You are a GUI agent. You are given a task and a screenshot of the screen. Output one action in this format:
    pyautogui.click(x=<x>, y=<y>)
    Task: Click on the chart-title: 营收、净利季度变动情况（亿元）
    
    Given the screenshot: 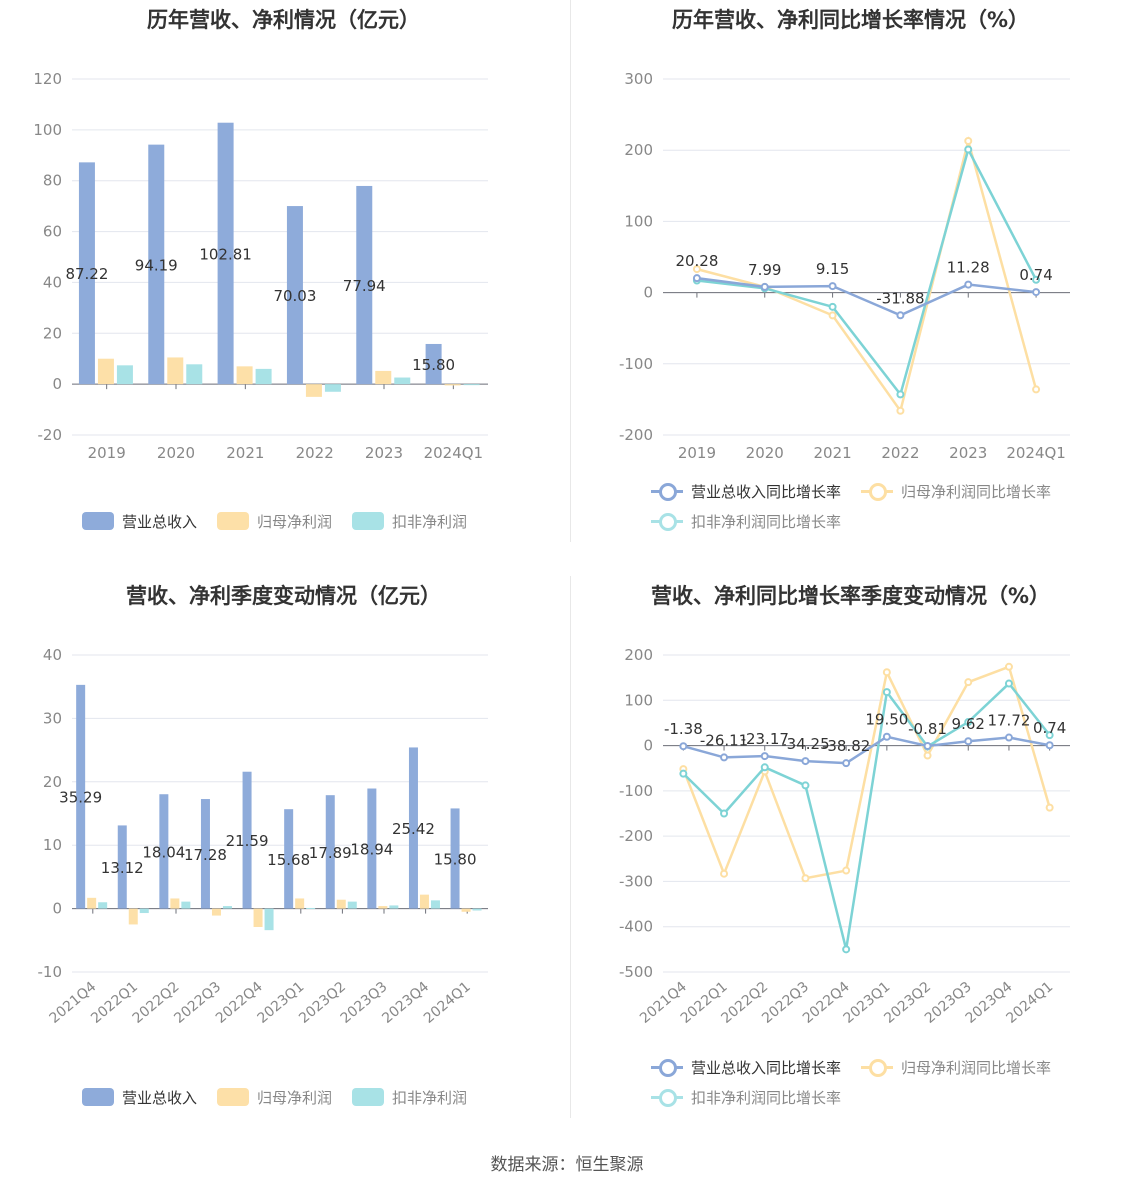 What is the action you would take?
    pyautogui.click(x=283, y=596)
    